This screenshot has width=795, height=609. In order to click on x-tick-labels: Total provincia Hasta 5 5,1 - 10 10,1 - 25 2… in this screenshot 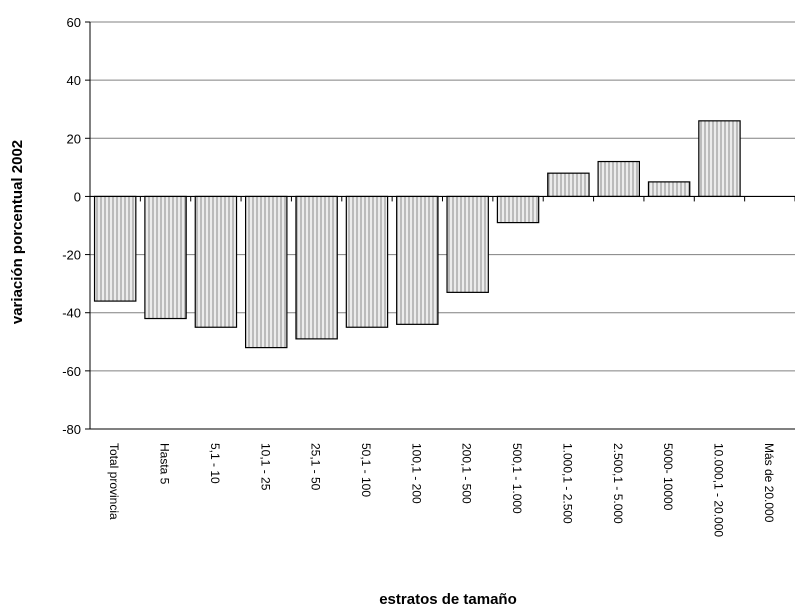, I will do `click(441, 490)`.